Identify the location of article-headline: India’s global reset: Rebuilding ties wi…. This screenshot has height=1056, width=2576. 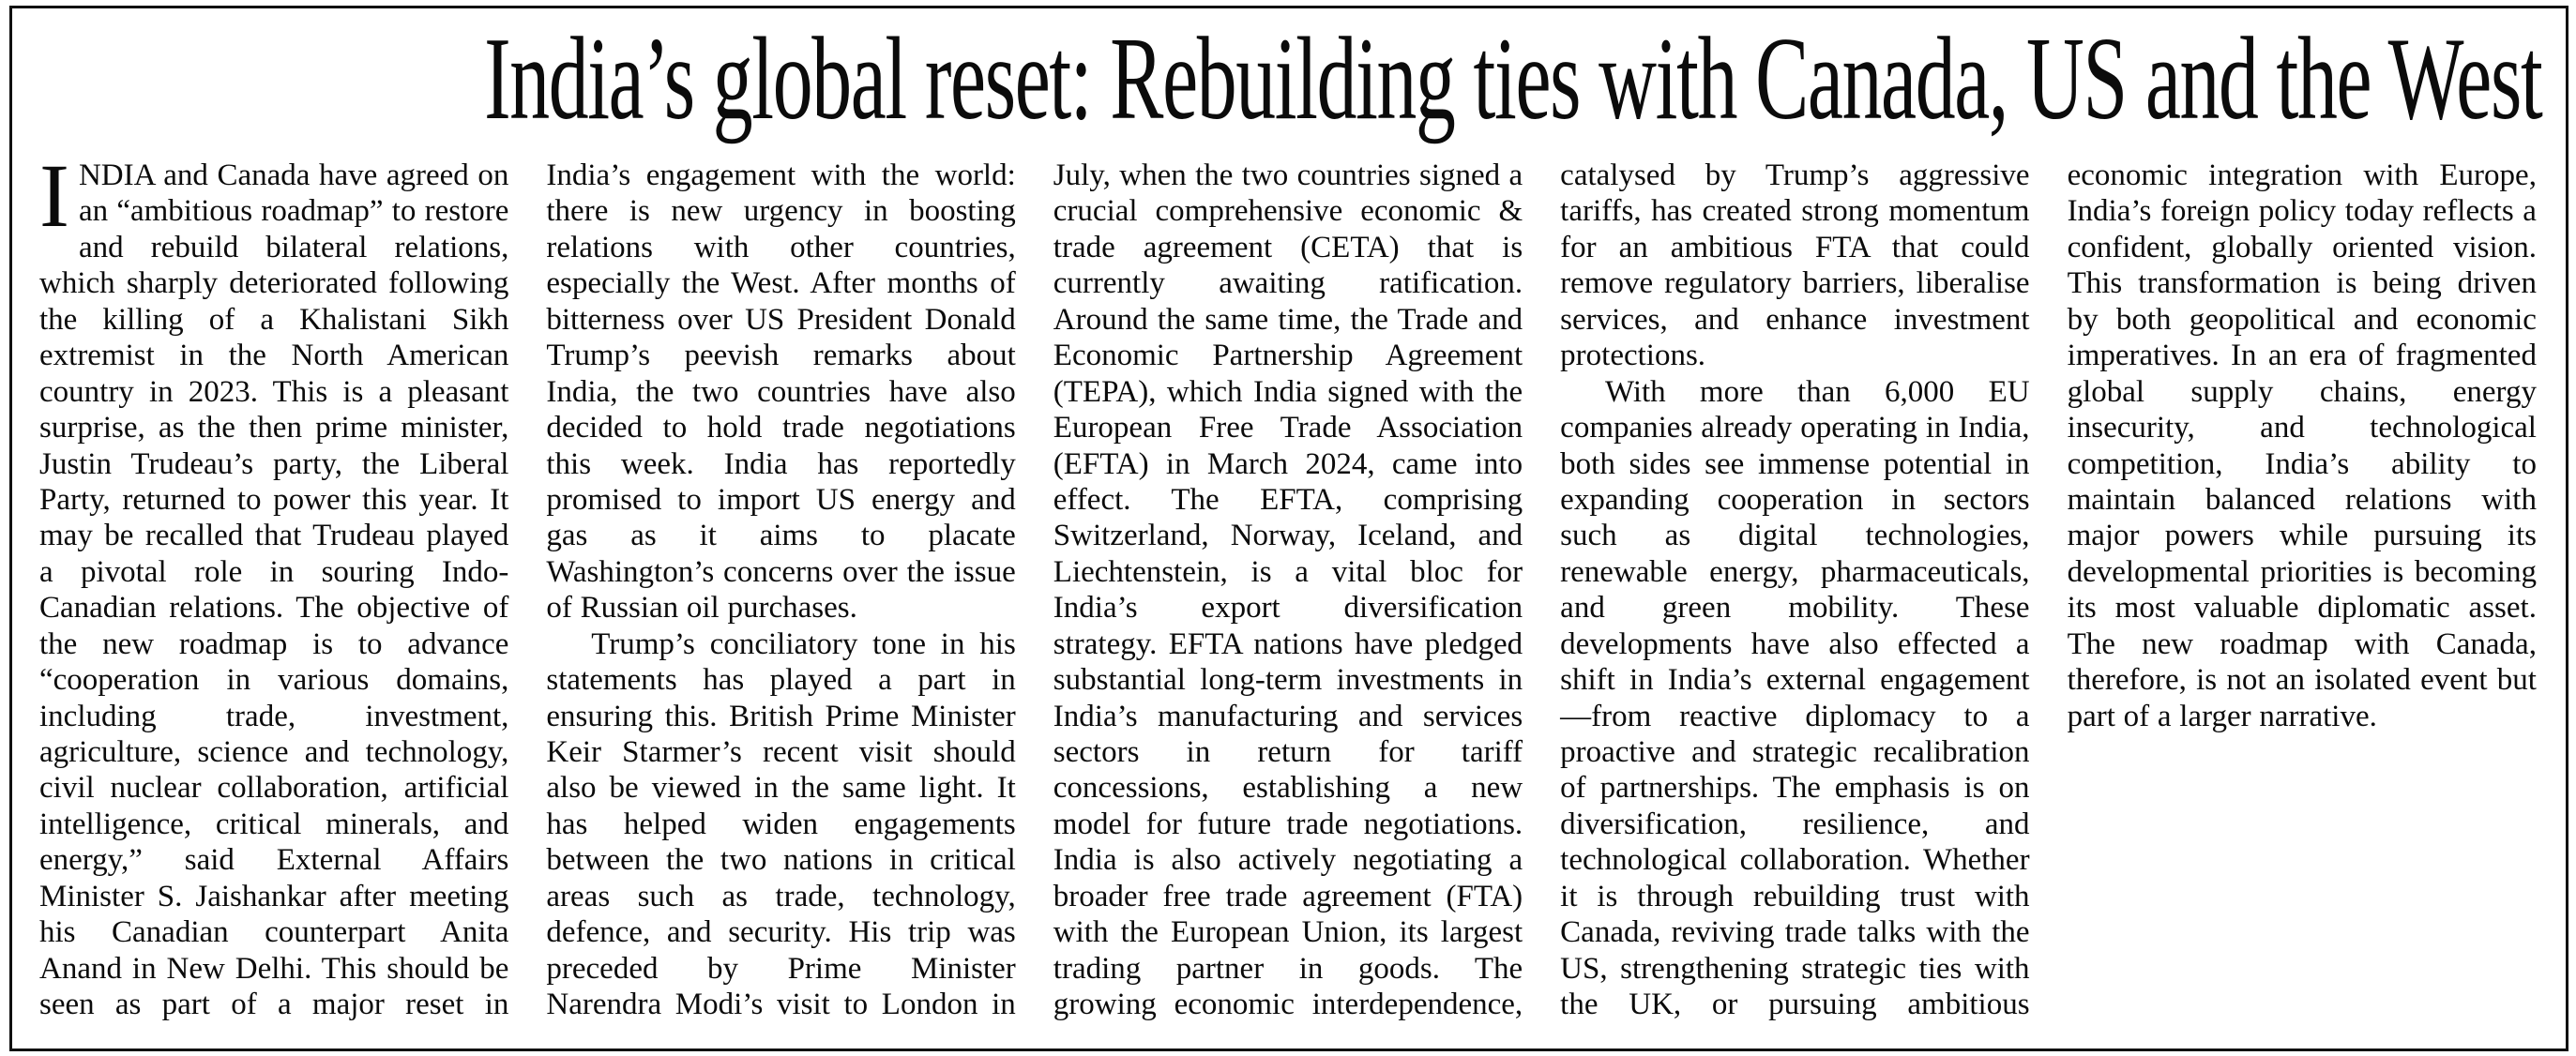
(1513, 79).